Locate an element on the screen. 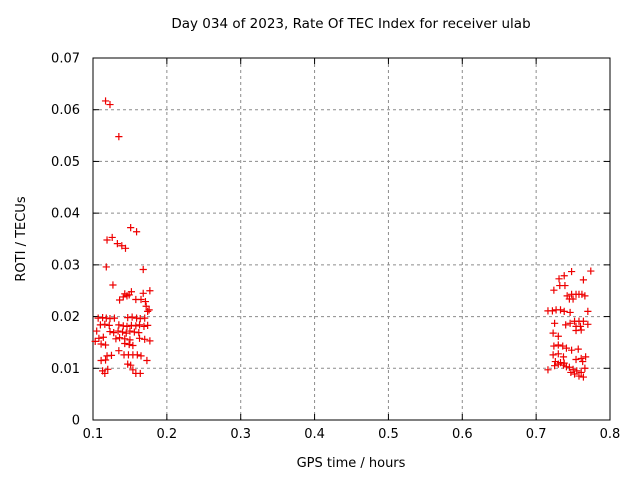  x-tick-label: 0.6 is located at coordinates (462, 434).